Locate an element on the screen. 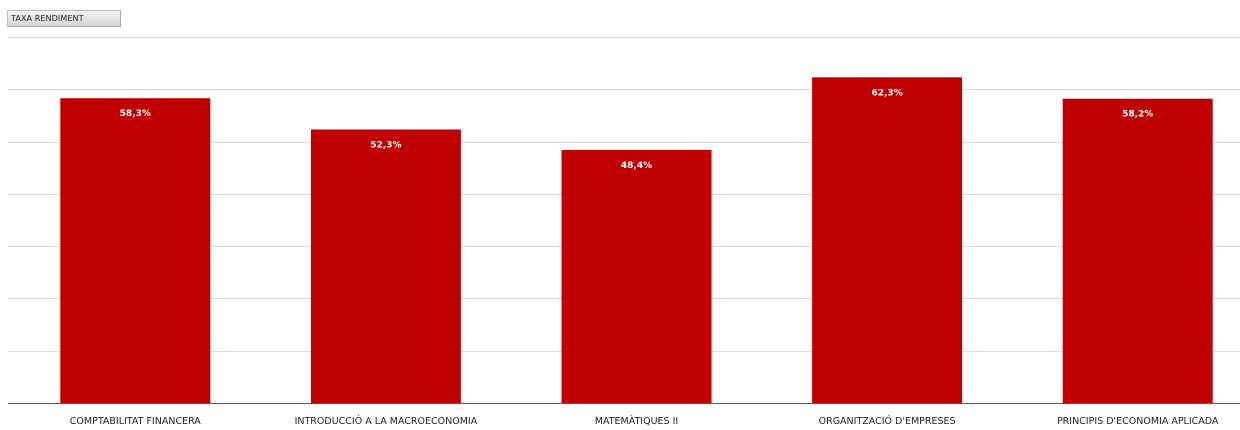 This screenshot has width=1240, height=430. data-label: 58,2% is located at coordinates (1137, 115).